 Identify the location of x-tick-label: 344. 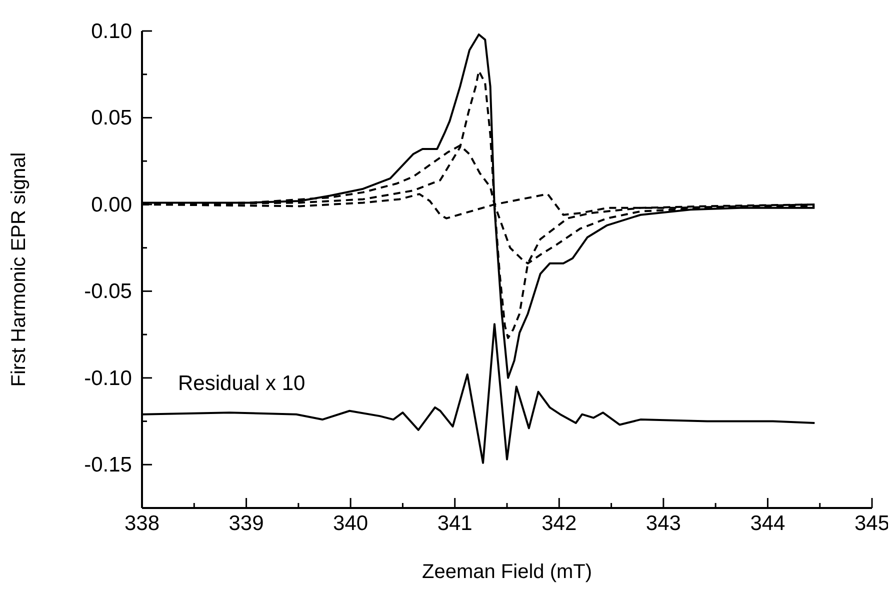
(768, 523).